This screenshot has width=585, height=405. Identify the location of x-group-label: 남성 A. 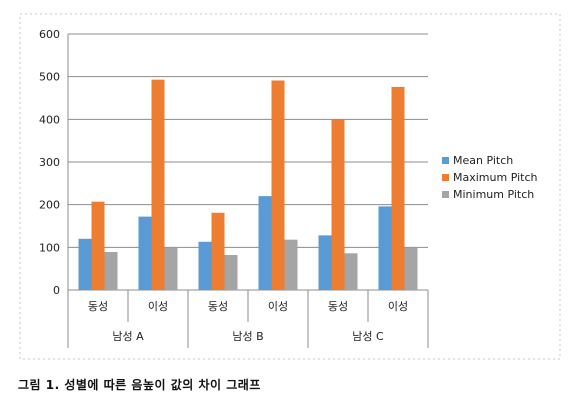
(128, 336).